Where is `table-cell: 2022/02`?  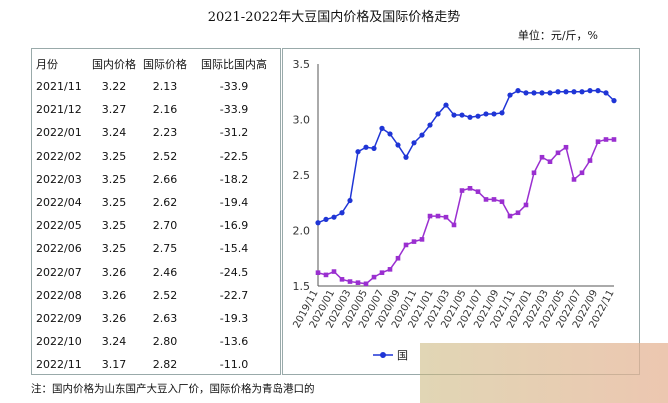 table-cell: 2022/02 is located at coordinates (59, 156).